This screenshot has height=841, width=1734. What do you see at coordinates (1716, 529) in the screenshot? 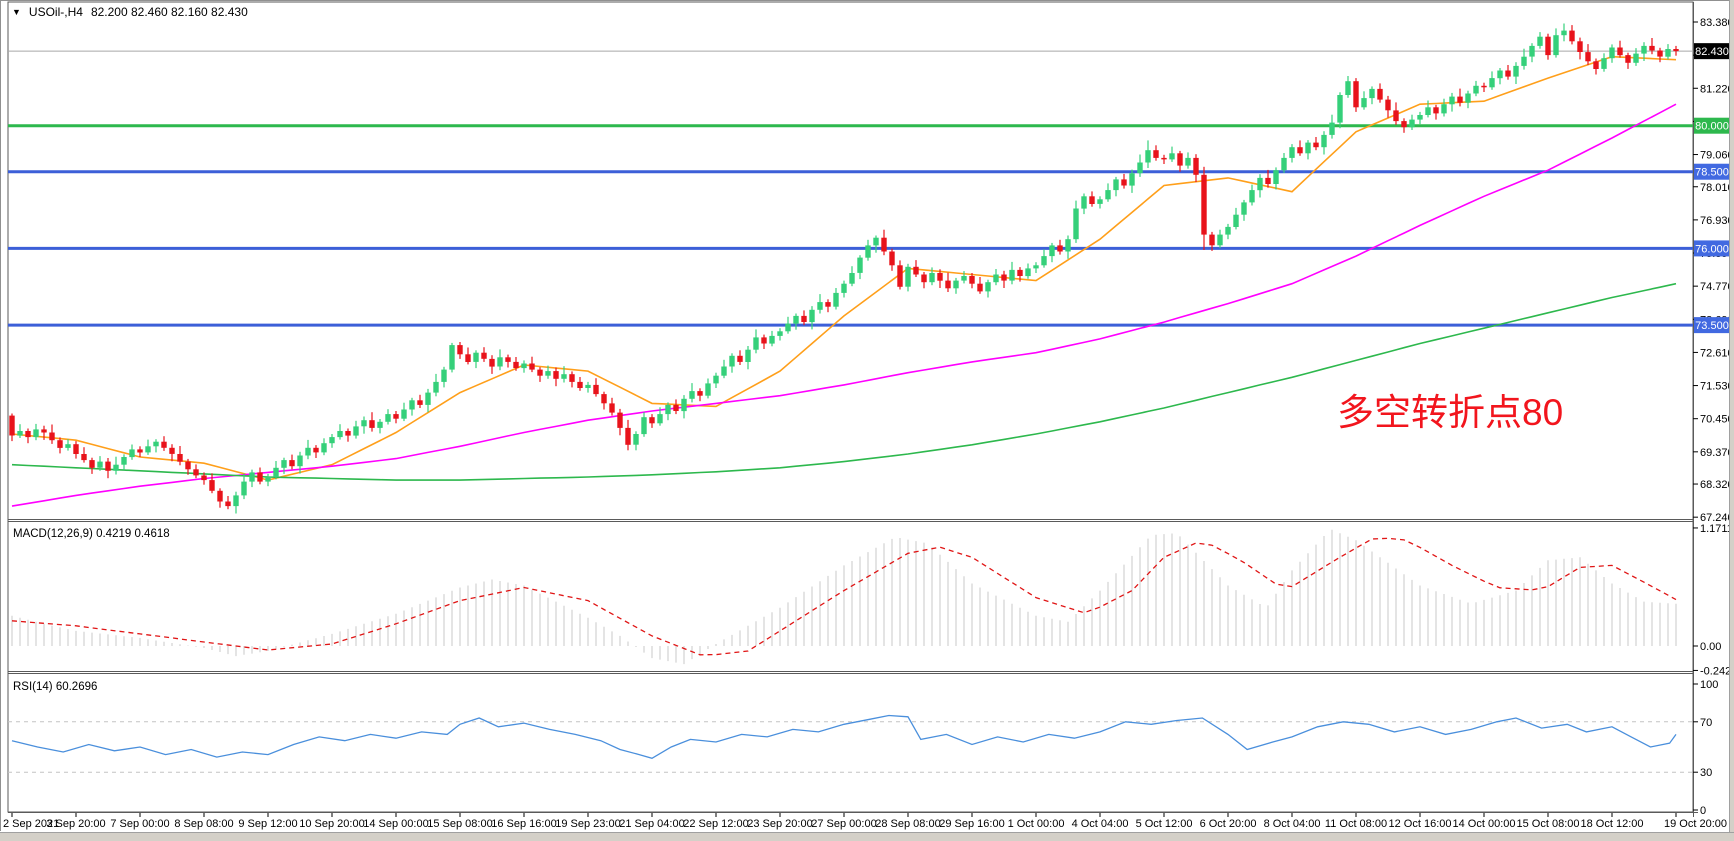
I see `macd-axis-label: 1.1711` at bounding box center [1716, 529].